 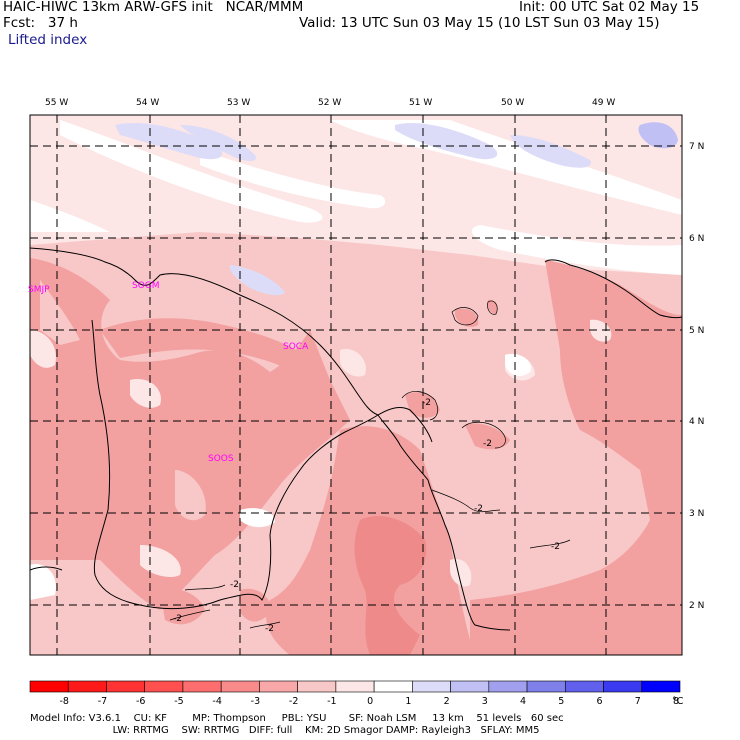 What do you see at coordinates (696, 331) in the screenshot?
I see `lat-label: 5 N` at bounding box center [696, 331].